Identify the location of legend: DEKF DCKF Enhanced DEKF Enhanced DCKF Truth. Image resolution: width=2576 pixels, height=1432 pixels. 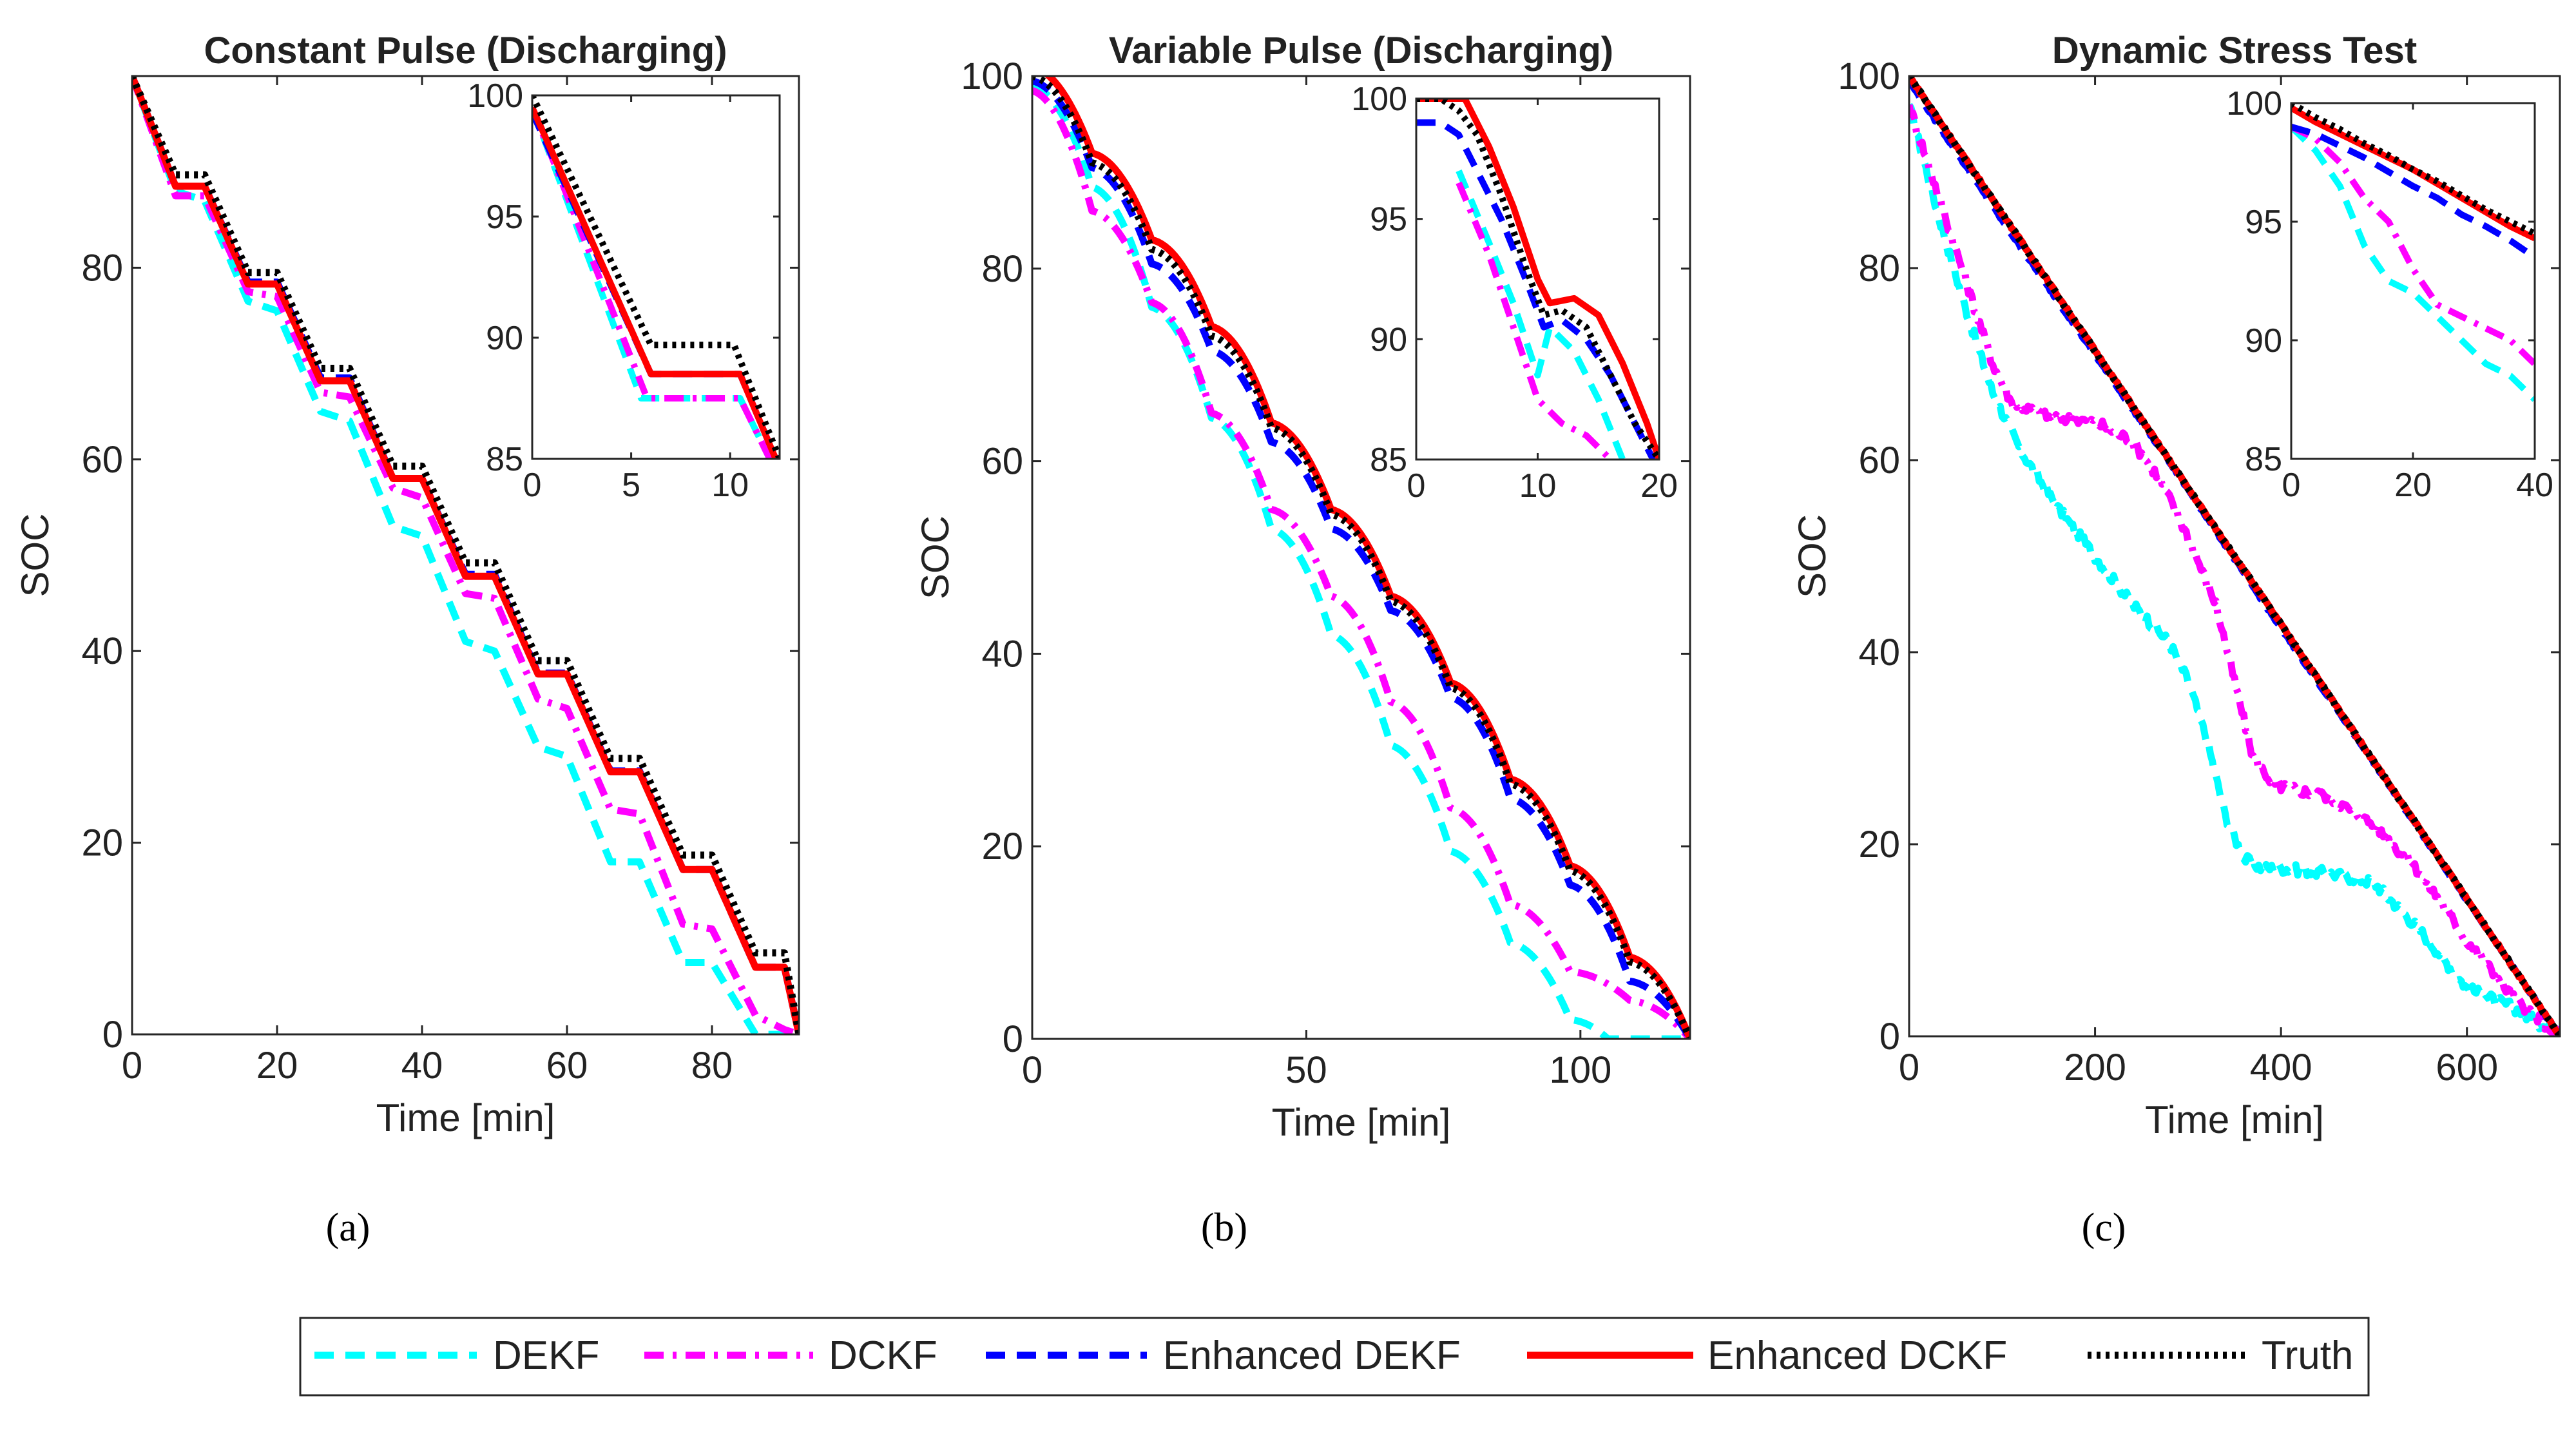
(1334, 1357).